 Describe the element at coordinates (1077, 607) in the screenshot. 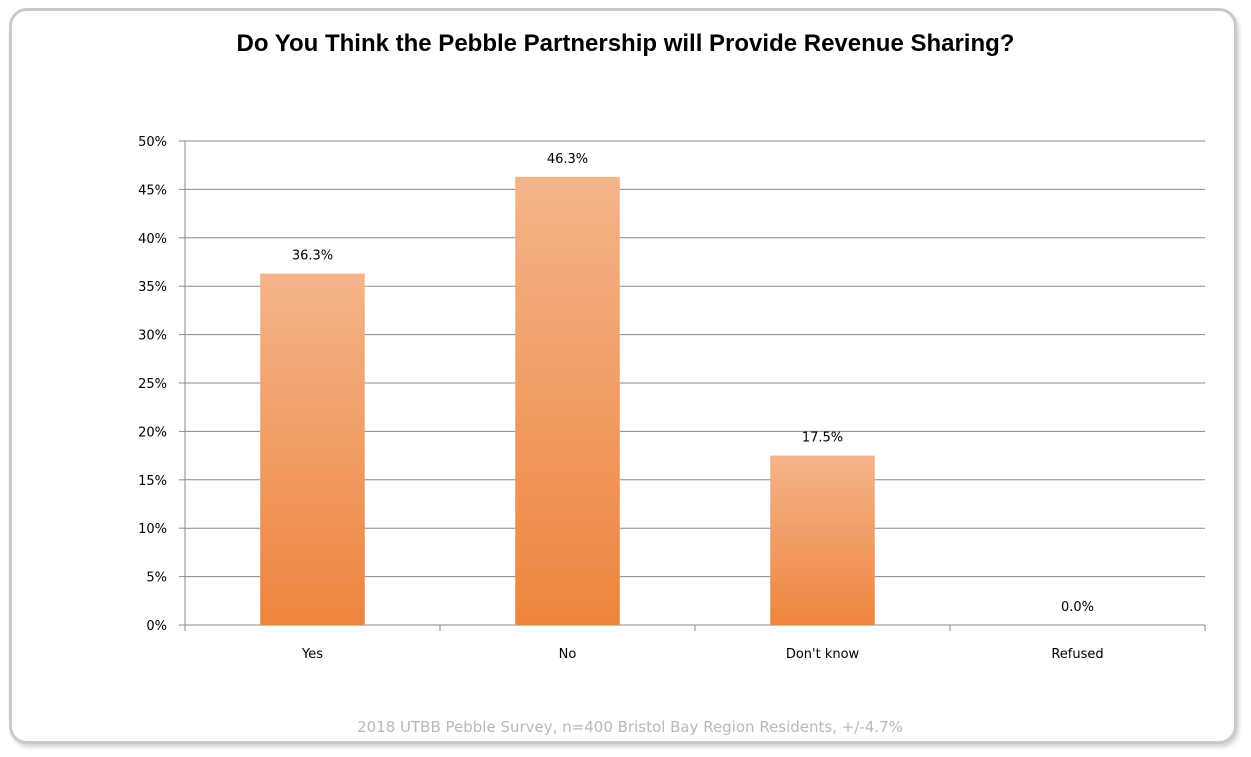

I see `data-label: 0.0%` at that location.